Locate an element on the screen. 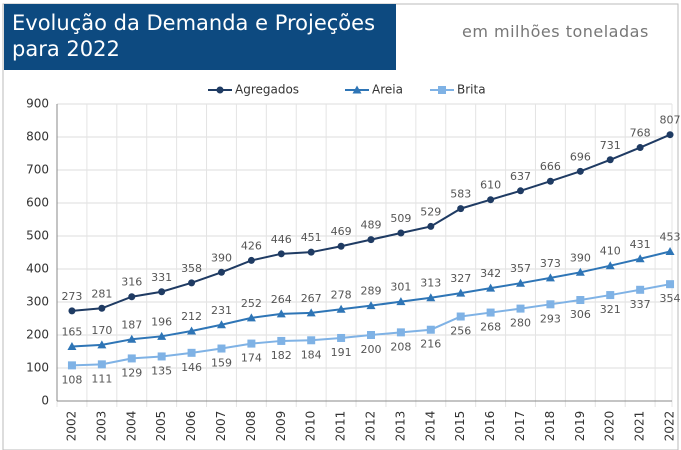 The width and height of the screenshot is (681, 450). data-label: 187 is located at coordinates (131, 324).